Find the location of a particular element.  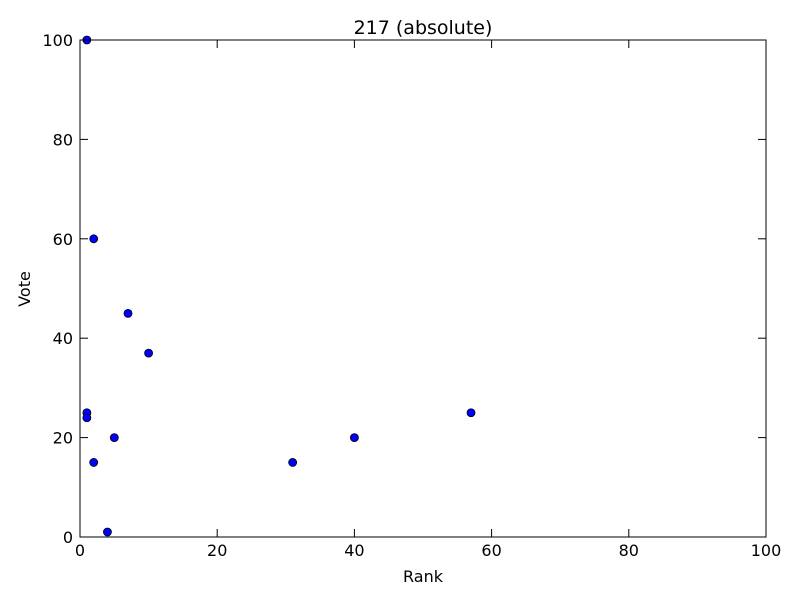

y-axis-label: Vote is located at coordinates (24, 289).